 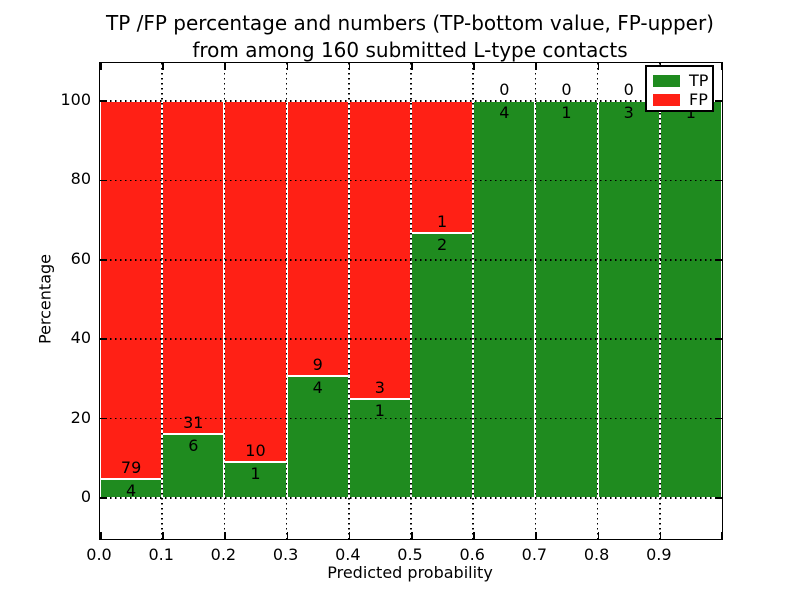 What do you see at coordinates (410, 554) in the screenshot?
I see `x-tick-label: 0.5` at bounding box center [410, 554].